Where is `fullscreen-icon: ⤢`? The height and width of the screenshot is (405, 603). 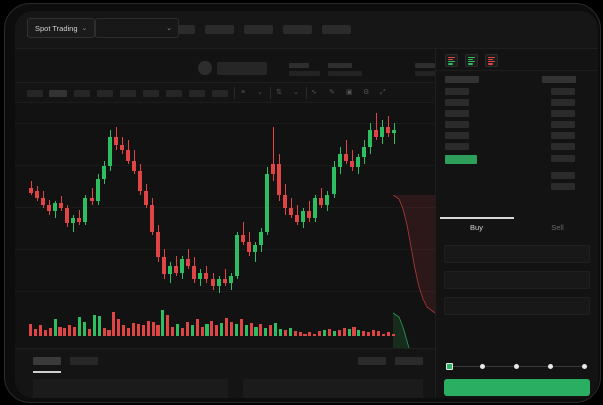
fullscreen-icon: ⤢ is located at coordinates (383, 92).